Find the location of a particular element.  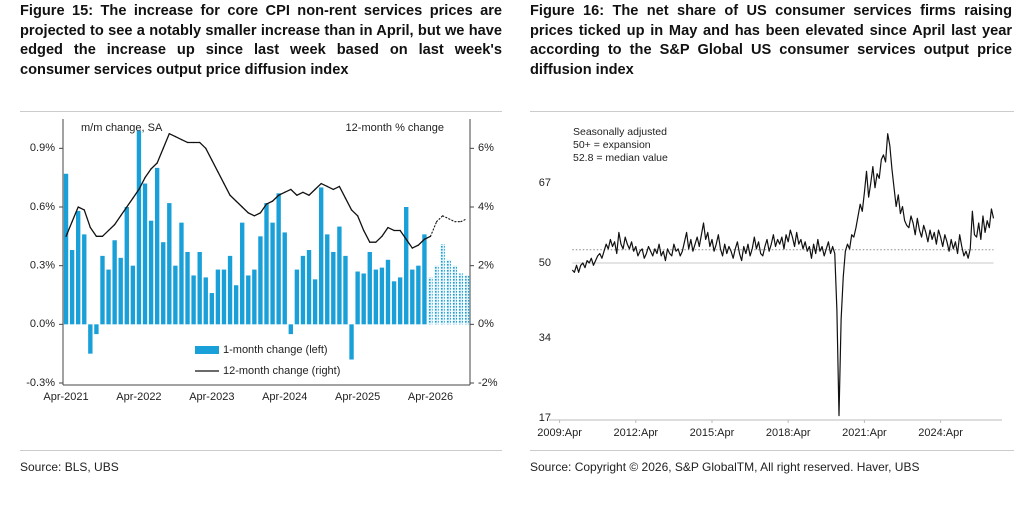

y-tick-label: 50 is located at coordinates (545, 263).